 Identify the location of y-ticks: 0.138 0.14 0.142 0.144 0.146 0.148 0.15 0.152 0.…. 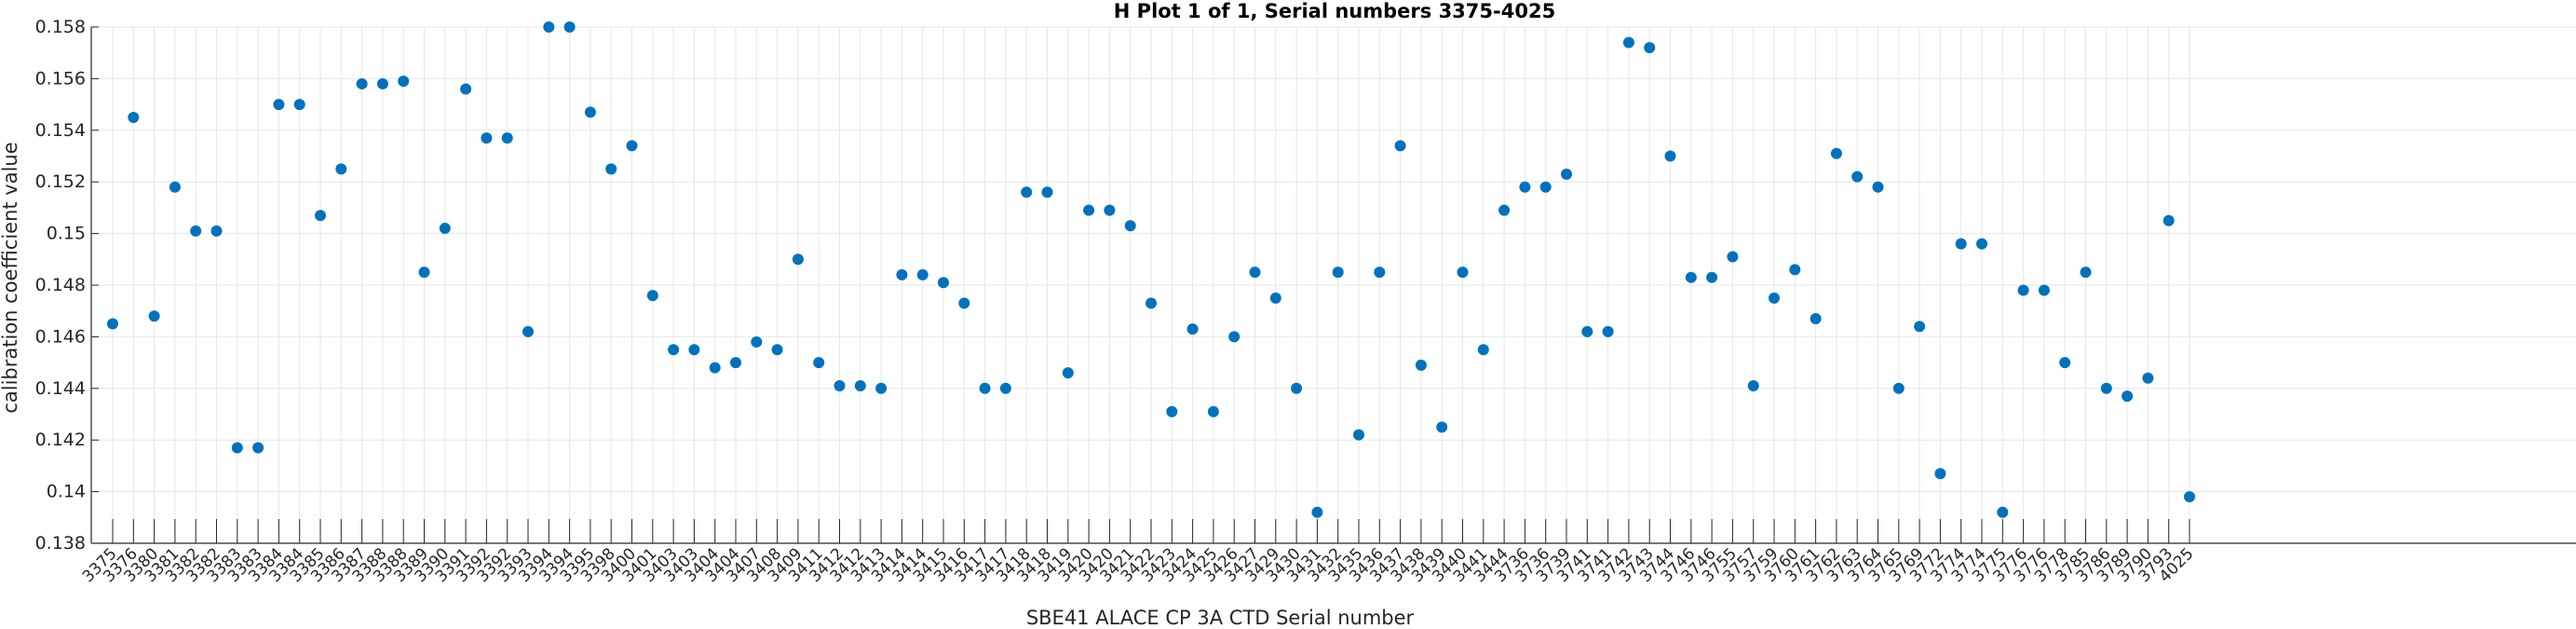
(67, 285).